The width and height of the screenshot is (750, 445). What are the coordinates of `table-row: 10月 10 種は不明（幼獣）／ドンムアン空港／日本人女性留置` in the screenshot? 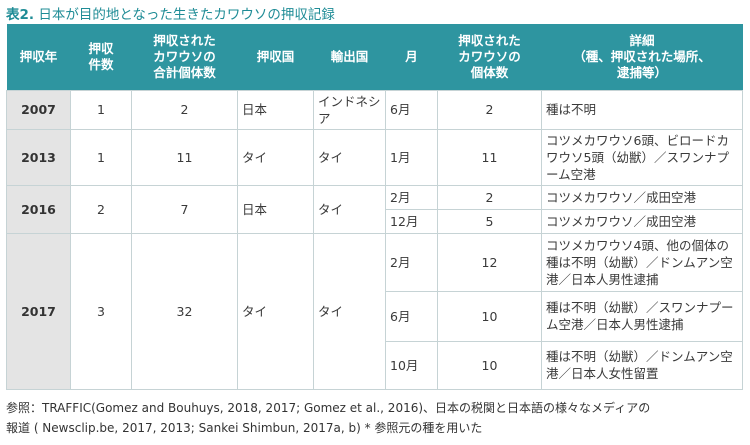 It's located at (375, 365).